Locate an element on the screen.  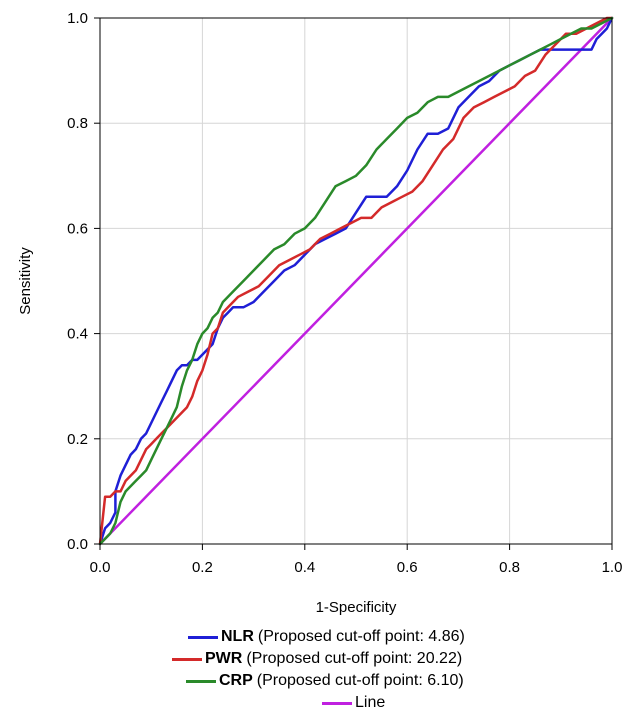
legend-series-name: Line is located at coordinates (370, 702).